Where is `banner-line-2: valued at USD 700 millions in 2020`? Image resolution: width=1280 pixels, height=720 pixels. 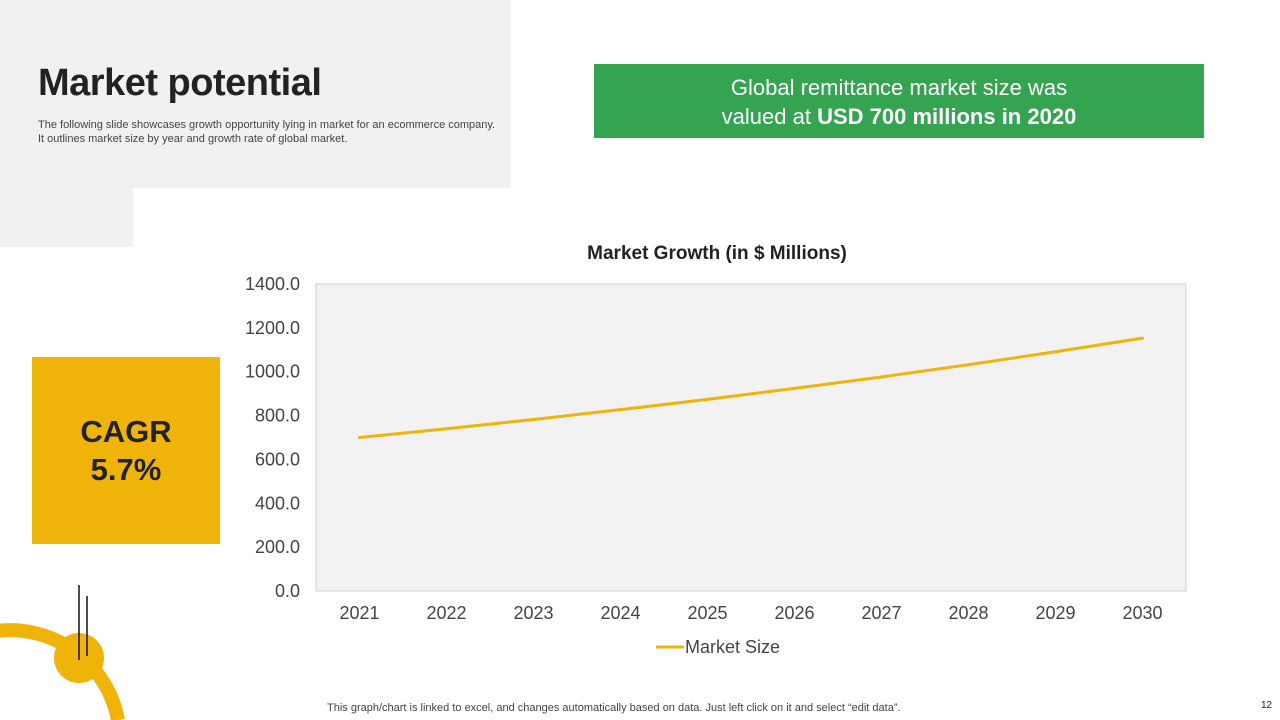 banner-line-2: valued at USD 700 millions in 2020 is located at coordinates (899, 116).